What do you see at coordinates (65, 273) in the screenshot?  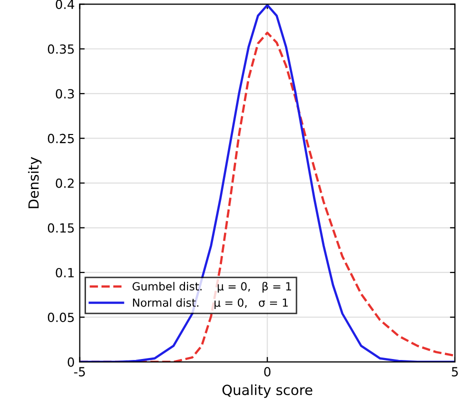 I see `y-tick-label: 0.1` at bounding box center [65, 273].